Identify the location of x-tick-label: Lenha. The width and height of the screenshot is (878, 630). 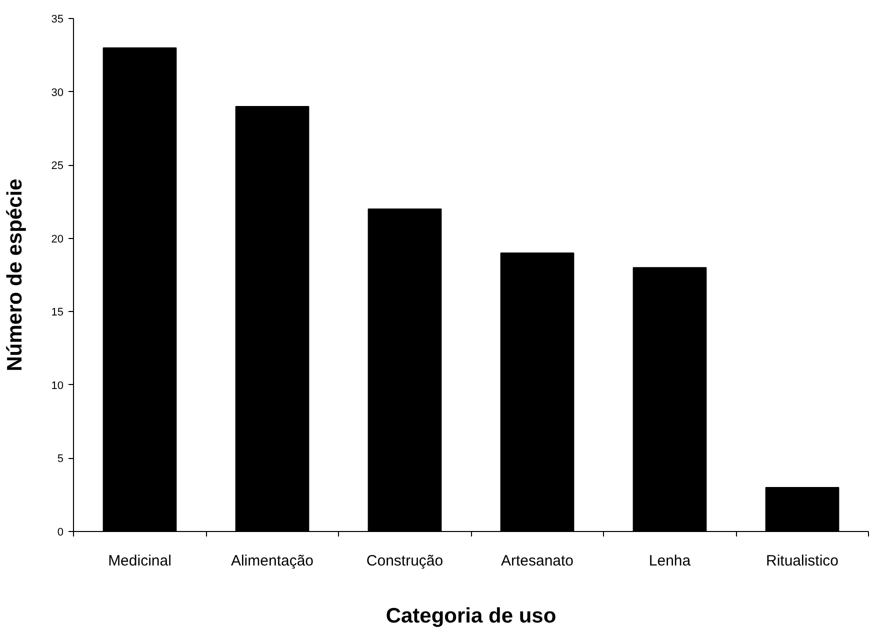
(670, 561).